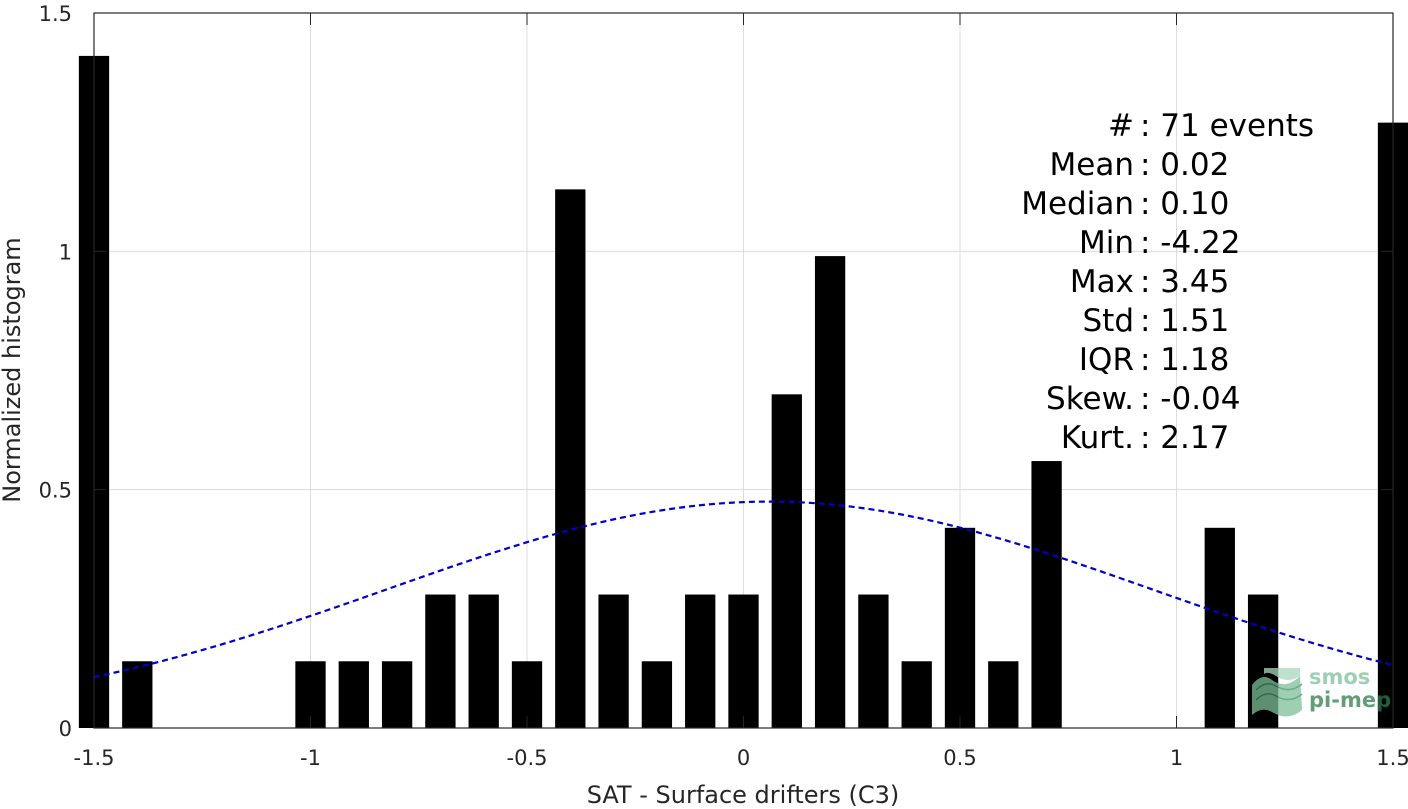 The height and width of the screenshot is (809, 1408). What do you see at coordinates (55, 14) in the screenshot?
I see `y-tick-label-3: 1.5` at bounding box center [55, 14].